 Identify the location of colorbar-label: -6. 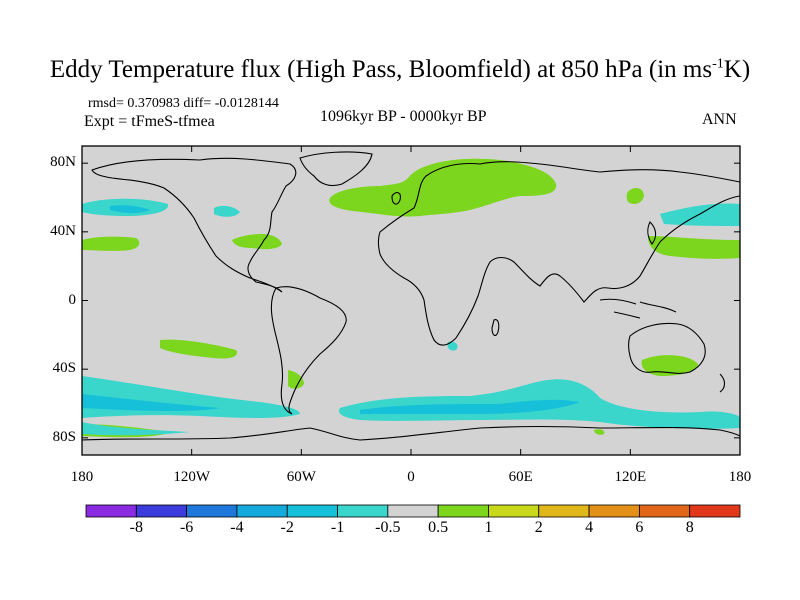
(186, 527).